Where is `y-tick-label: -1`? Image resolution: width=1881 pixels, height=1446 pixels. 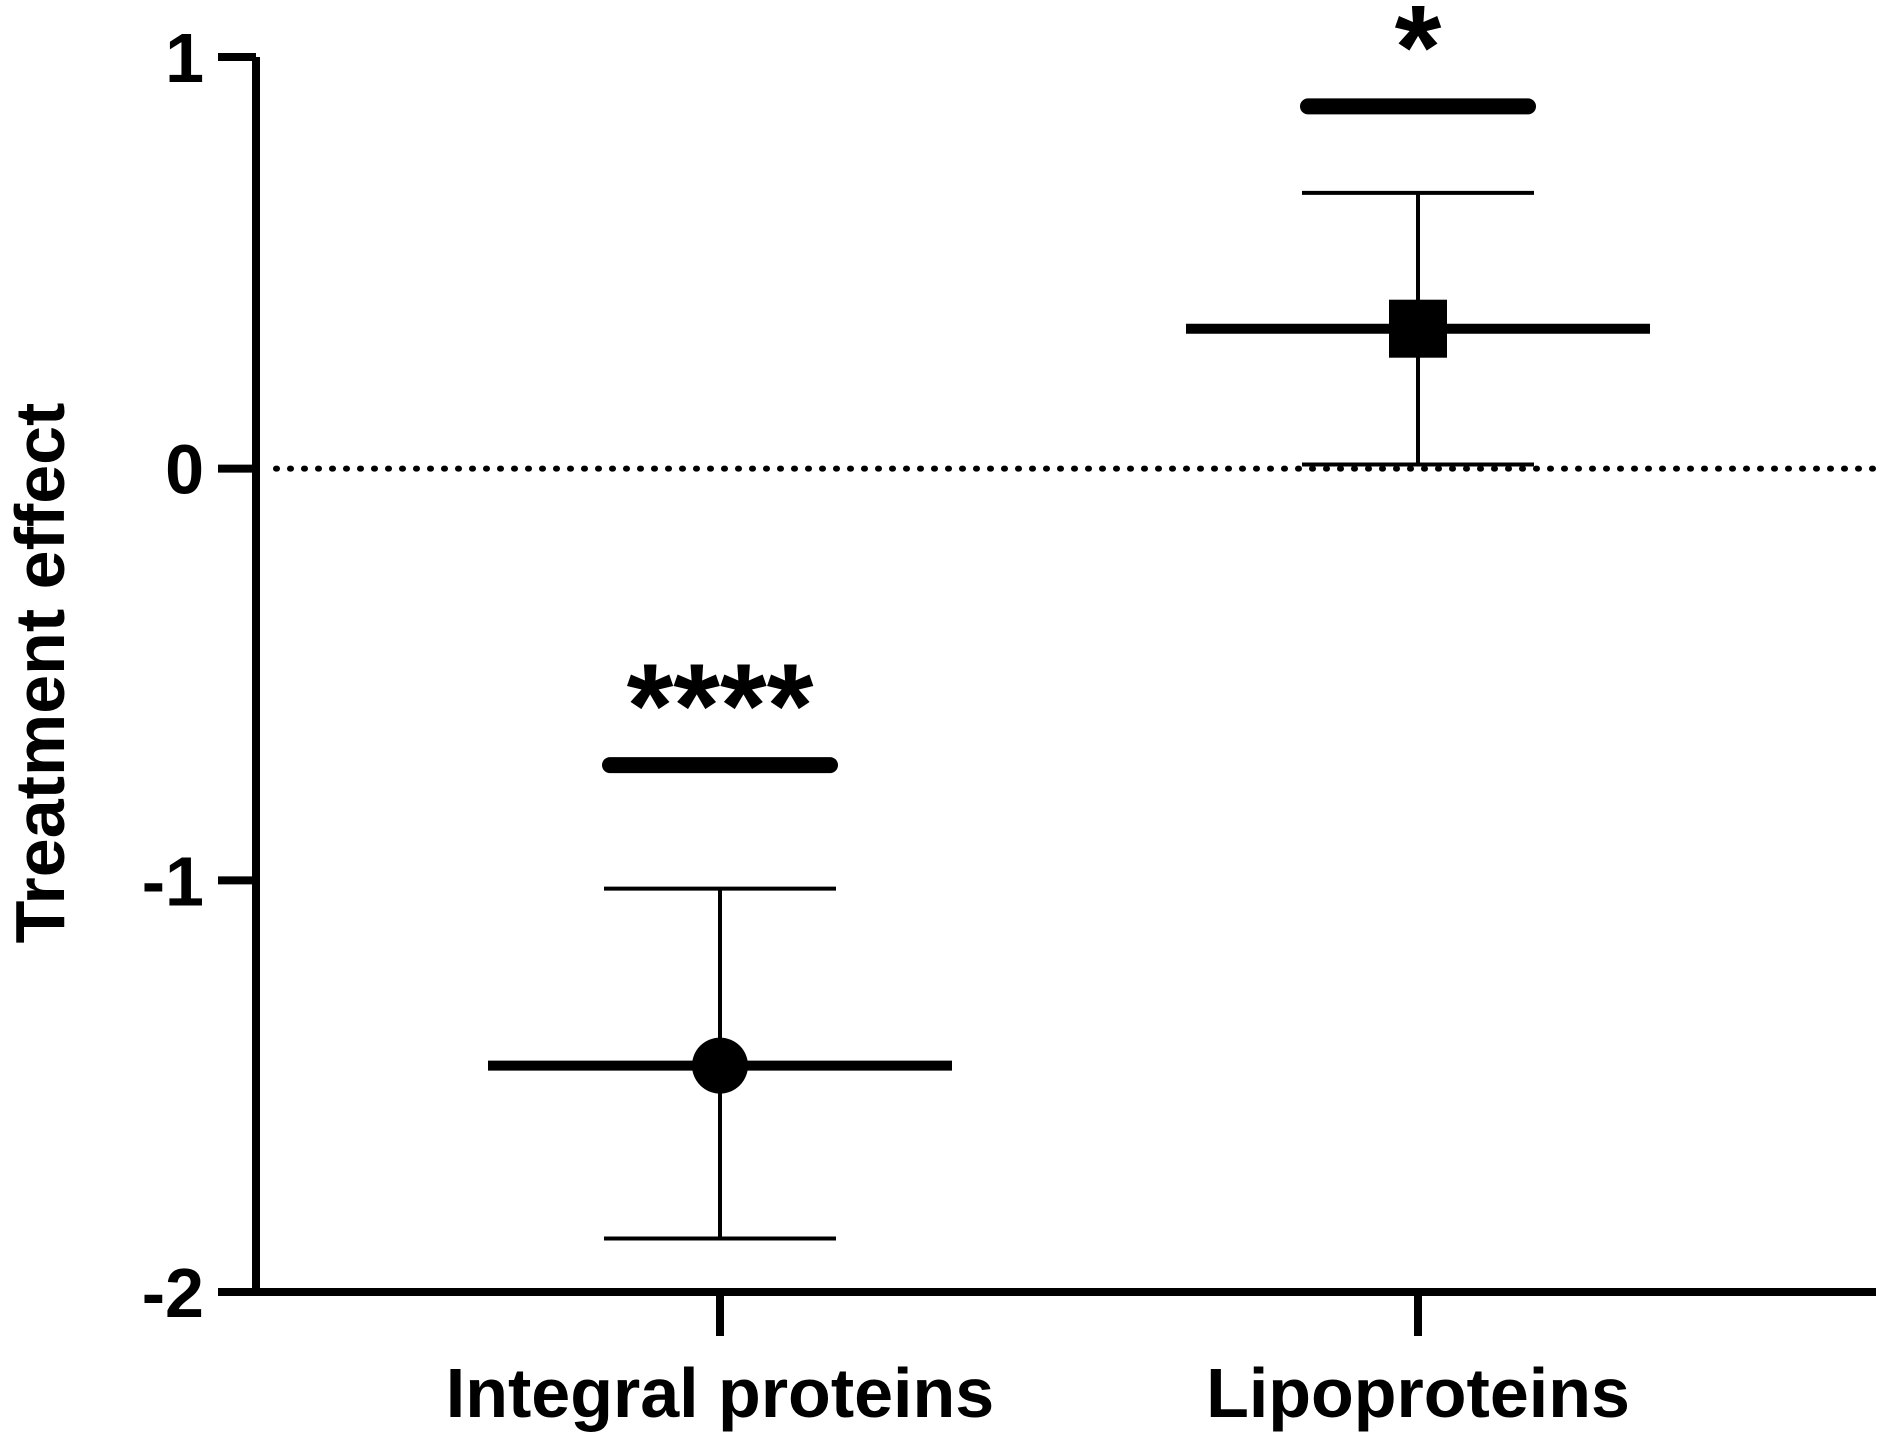 y-tick-label: -1 is located at coordinates (173, 881).